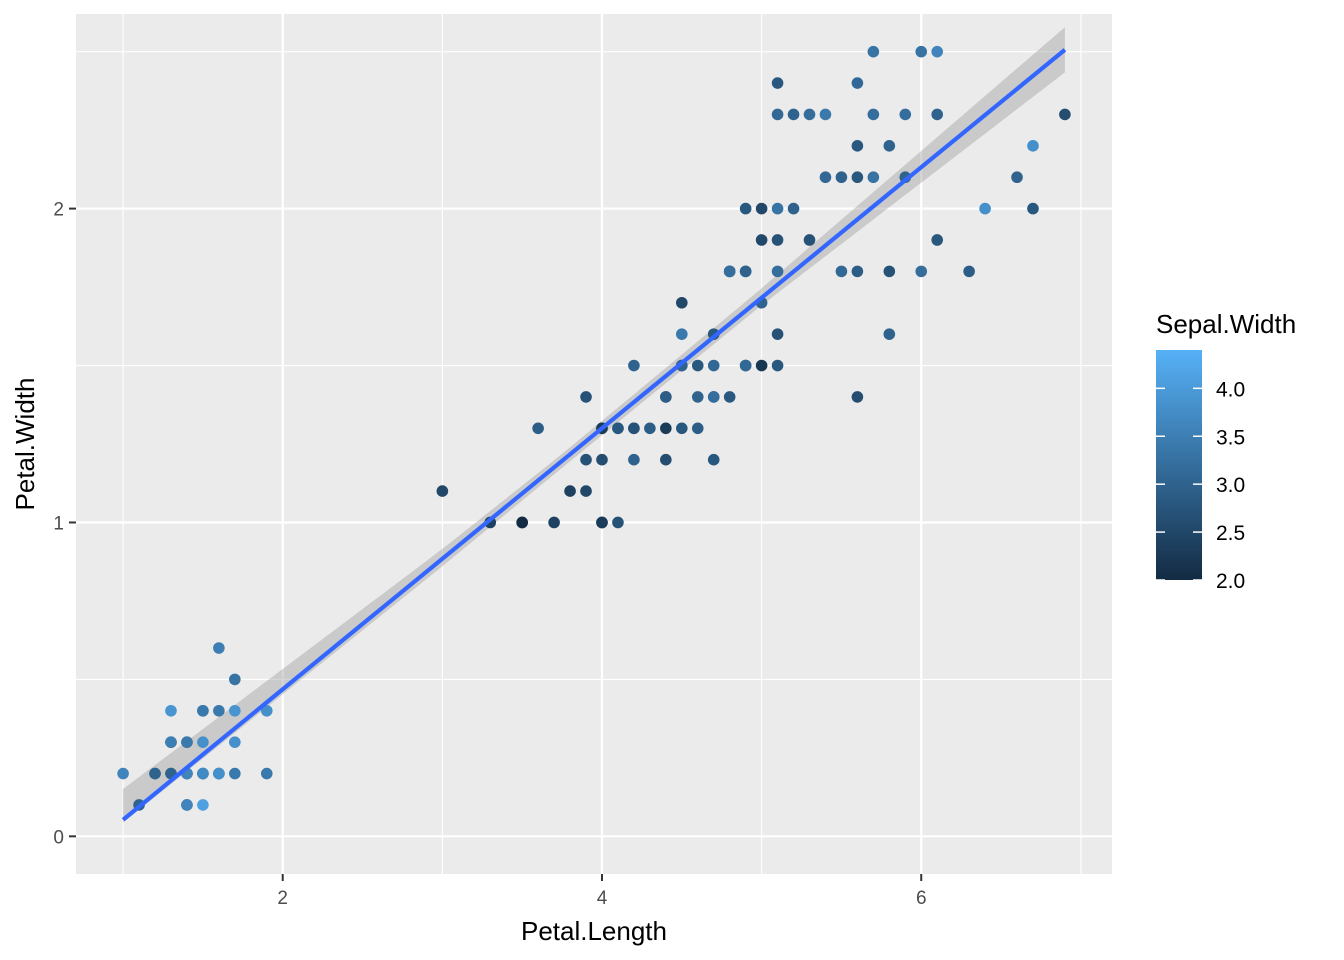  Describe the element at coordinates (1230, 485) in the screenshot. I see `legend-label: 3.0` at that location.